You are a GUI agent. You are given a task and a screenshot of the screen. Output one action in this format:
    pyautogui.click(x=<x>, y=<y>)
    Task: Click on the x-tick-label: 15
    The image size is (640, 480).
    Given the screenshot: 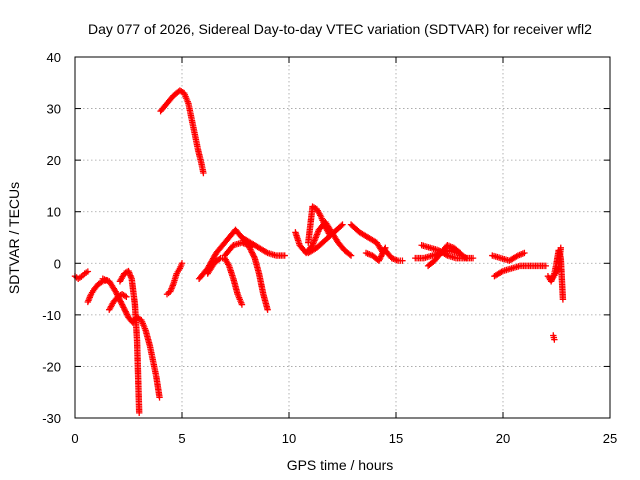 What is the action you would take?
    pyautogui.click(x=396, y=438)
    